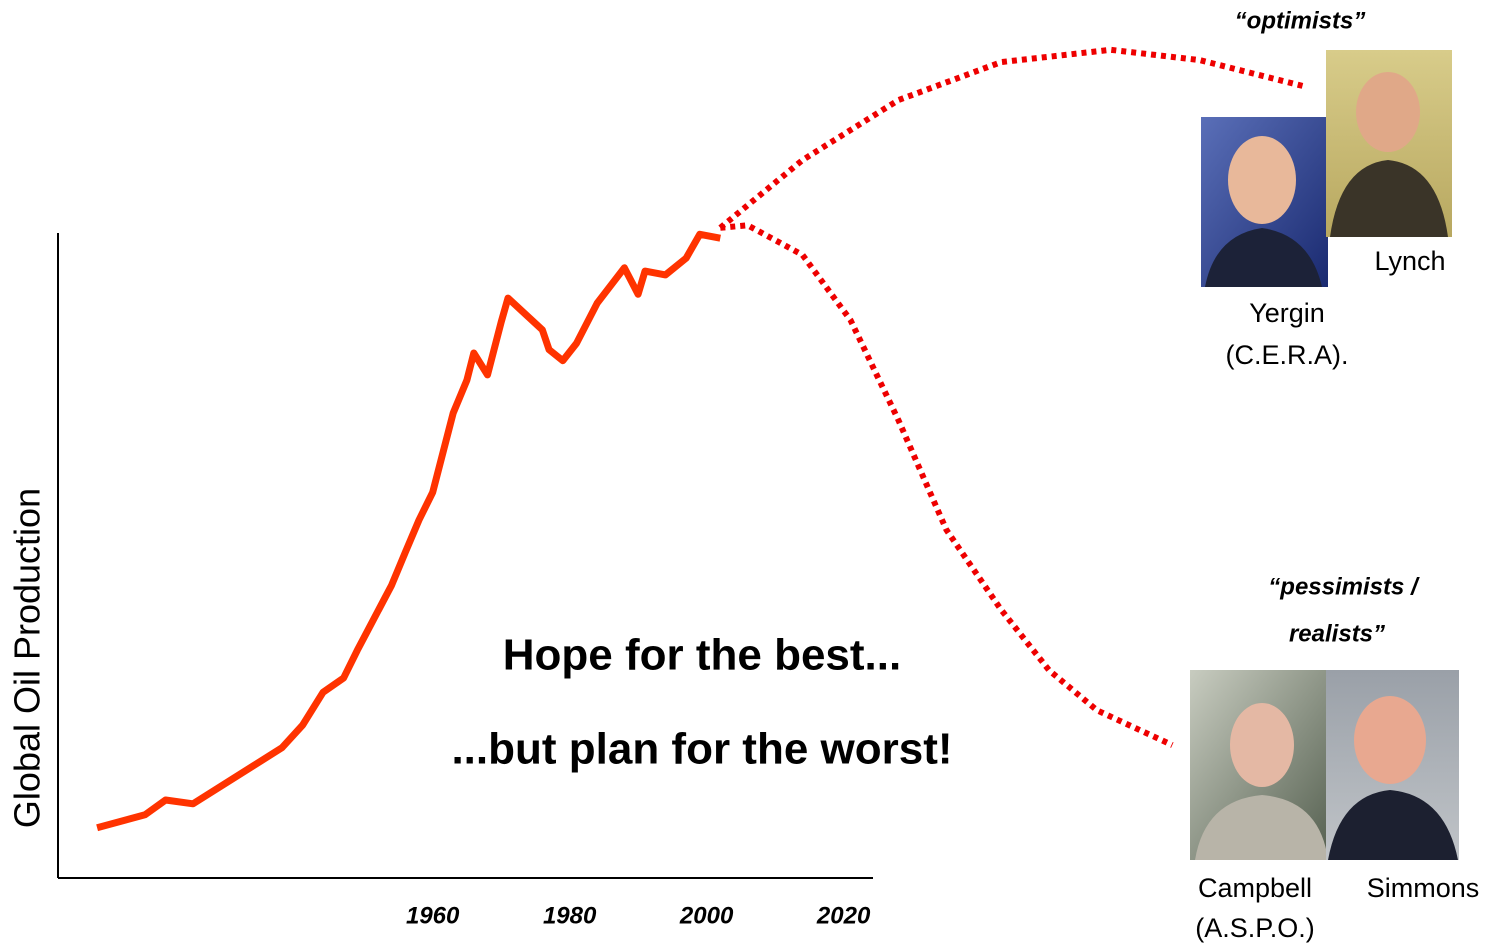 This screenshot has width=1494, height=944. I want to click on group-label: “pessimists /, so click(1344, 586).